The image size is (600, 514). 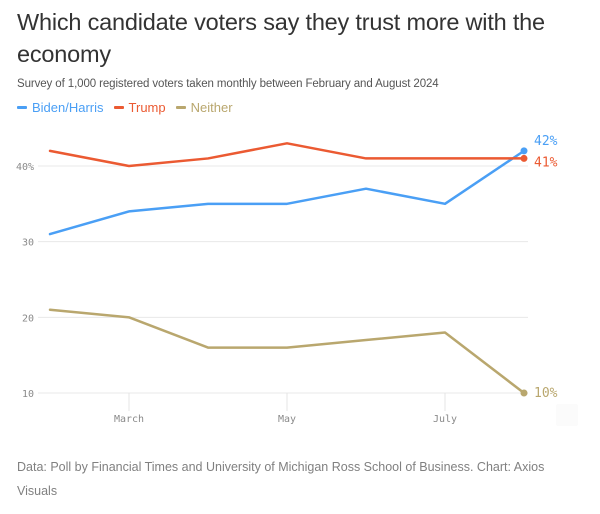 What do you see at coordinates (546, 393) in the screenshot?
I see `end-label-neither: 10%` at bounding box center [546, 393].